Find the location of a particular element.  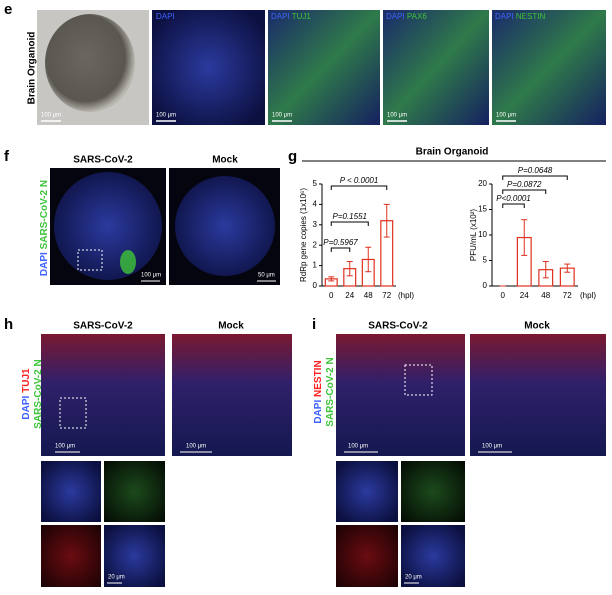

y-axis-label: PFU/mL (x10²) is located at coordinates (473, 235).